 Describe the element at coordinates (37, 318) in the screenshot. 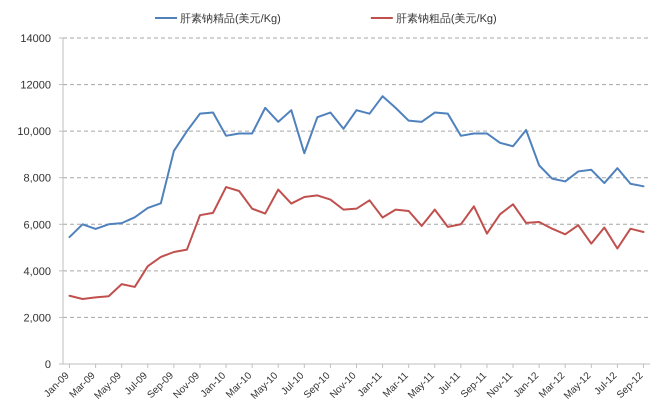

I see `y-tick-label: 2,000` at that location.